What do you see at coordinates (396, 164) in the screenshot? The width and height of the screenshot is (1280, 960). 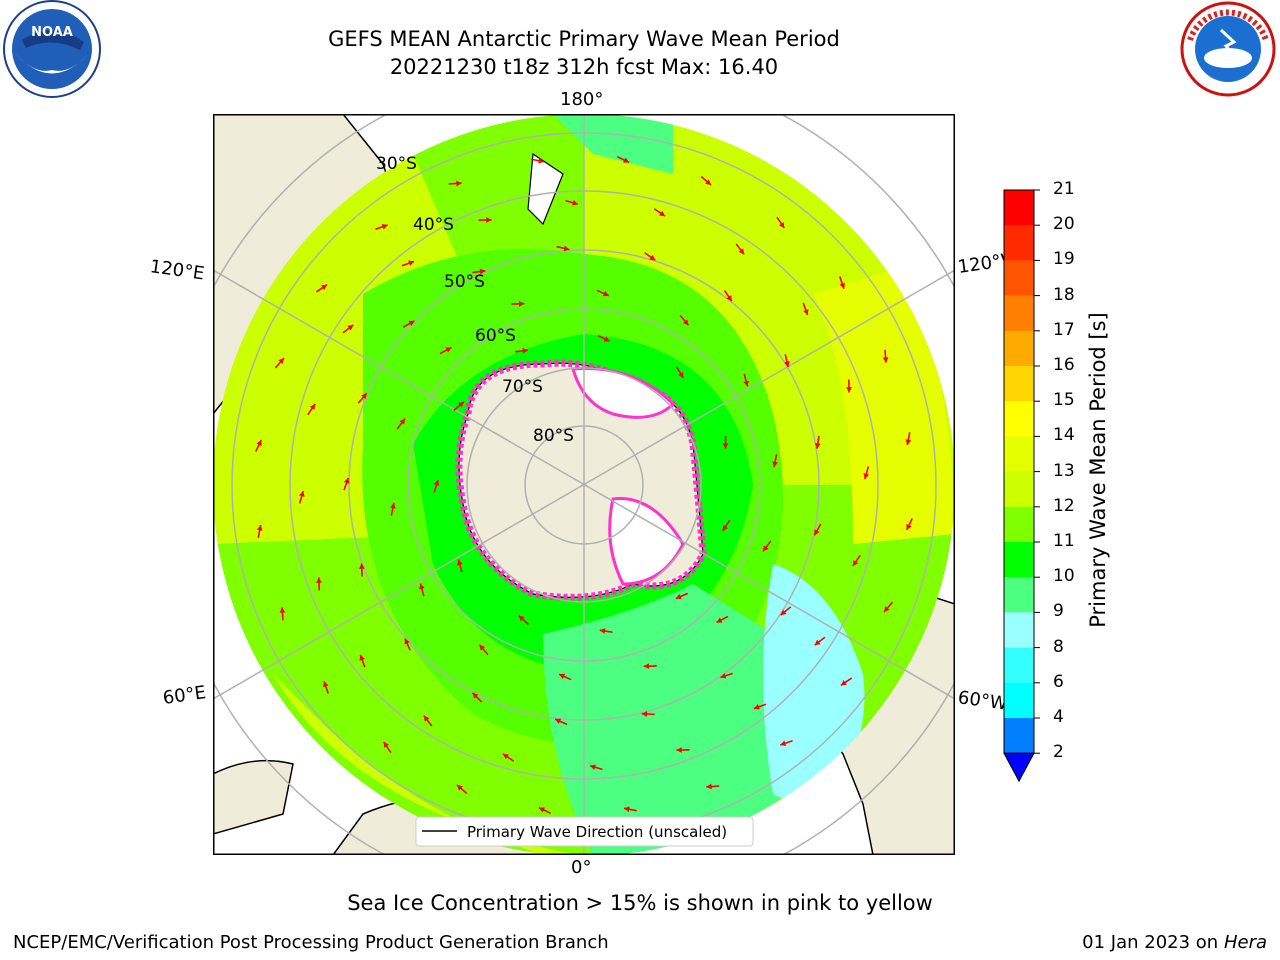 I see `lat-label-30s: 30°S` at bounding box center [396, 164].